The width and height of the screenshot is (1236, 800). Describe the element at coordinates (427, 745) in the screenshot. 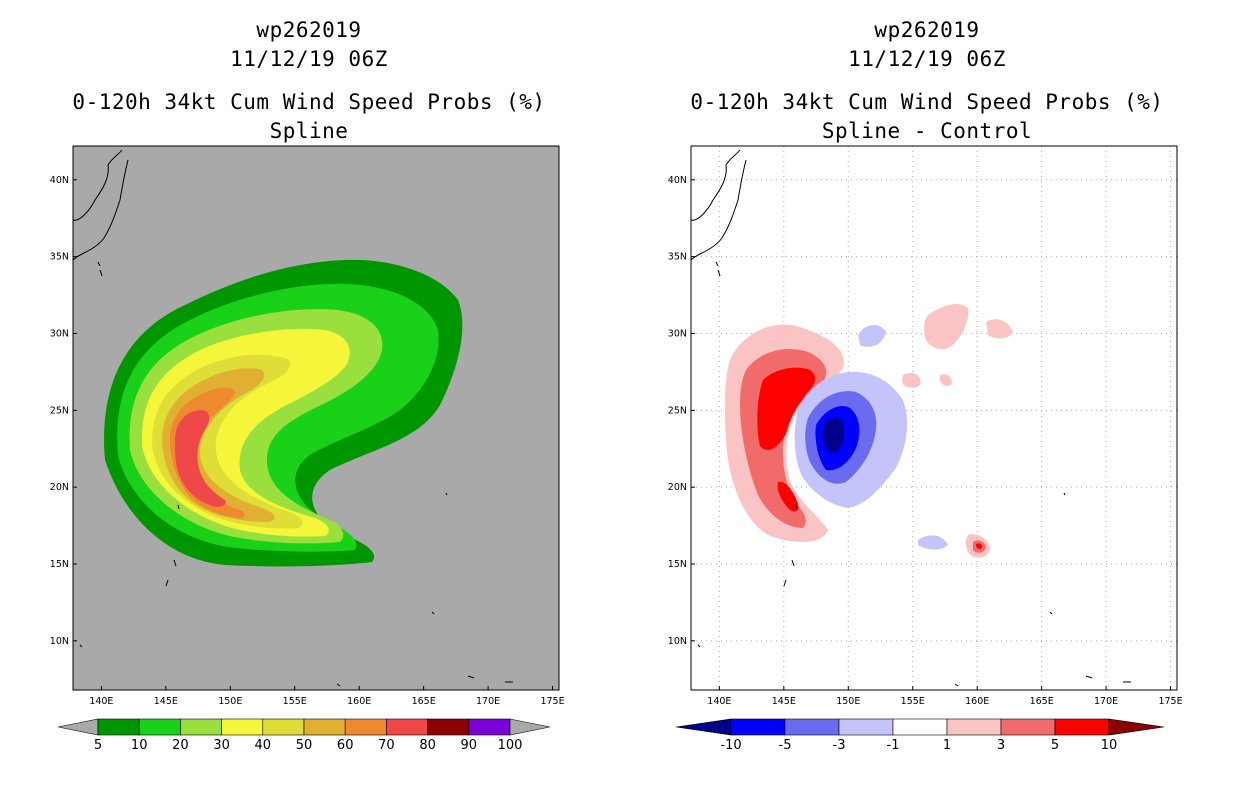

I see `colorbar-label: 80` at that location.